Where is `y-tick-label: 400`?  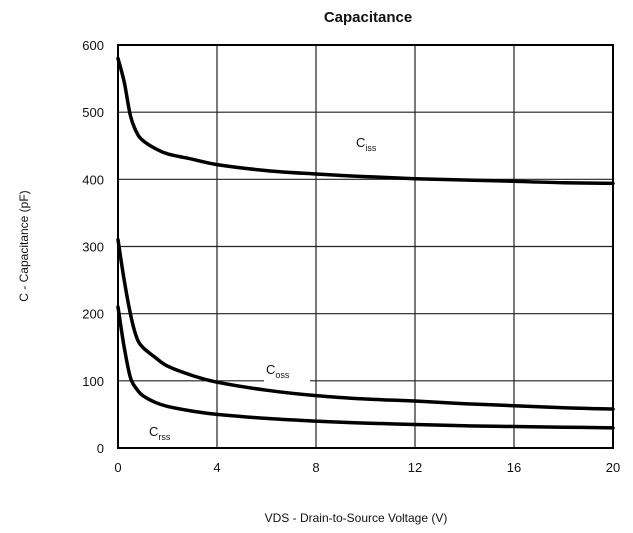 y-tick-label: 400 is located at coordinates (93, 179).